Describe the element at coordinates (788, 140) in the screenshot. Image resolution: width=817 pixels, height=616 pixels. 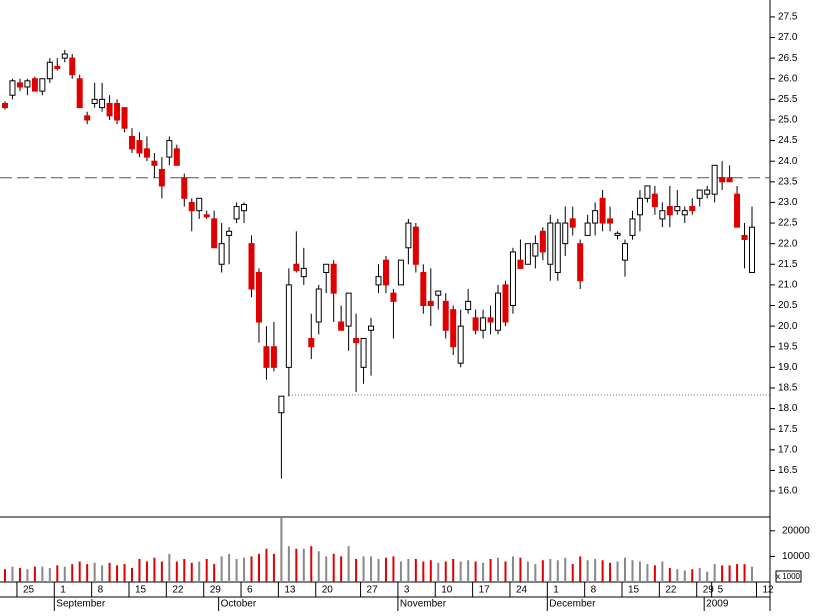
I see `y-tick-label: 24.5` at that location.